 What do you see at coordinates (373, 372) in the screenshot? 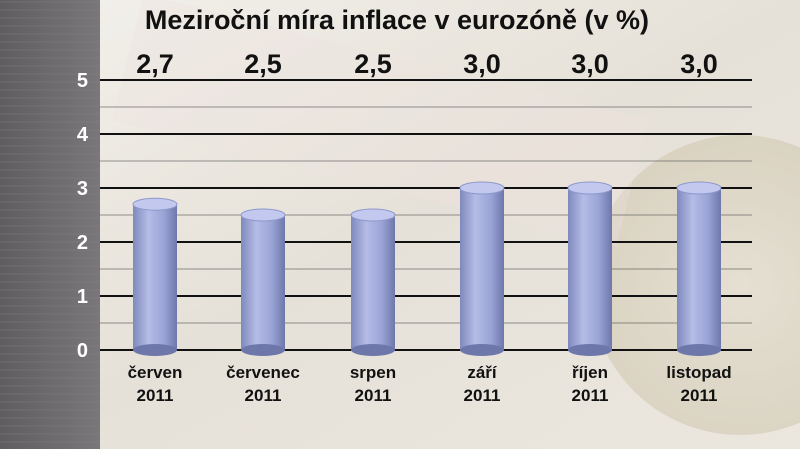
I see `x-tick-label-month: srpen` at bounding box center [373, 372].